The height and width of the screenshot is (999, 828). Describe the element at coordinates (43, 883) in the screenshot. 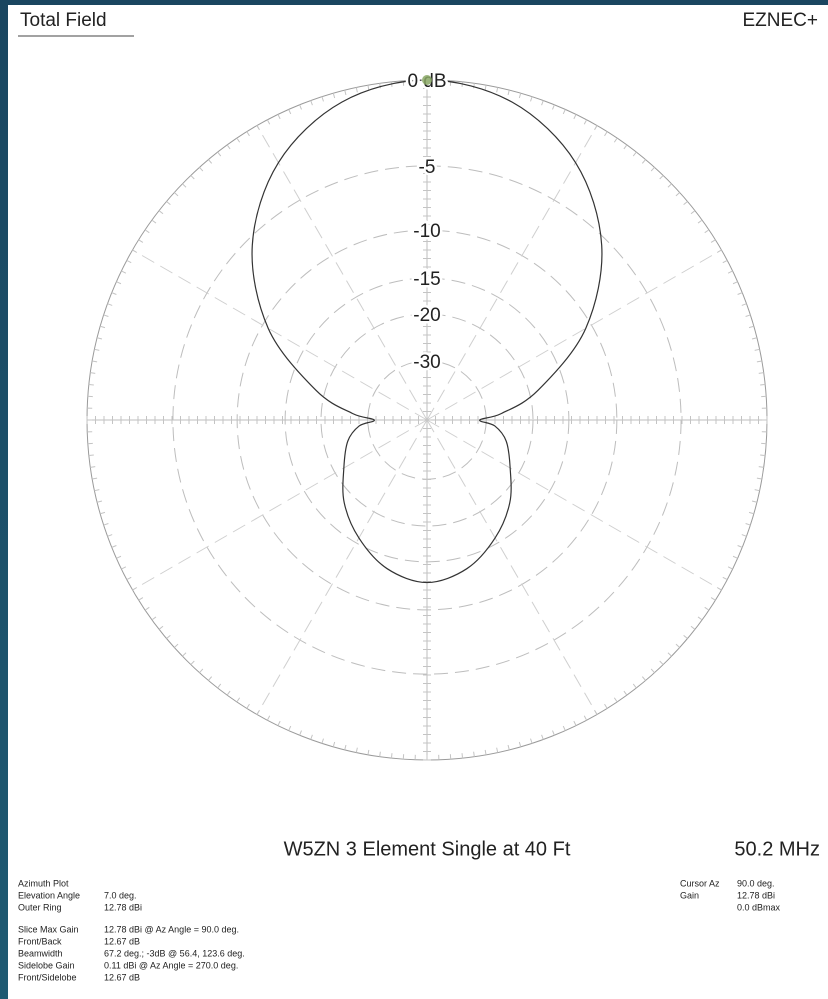

I see `info-label: Azimuth Plot` at that location.